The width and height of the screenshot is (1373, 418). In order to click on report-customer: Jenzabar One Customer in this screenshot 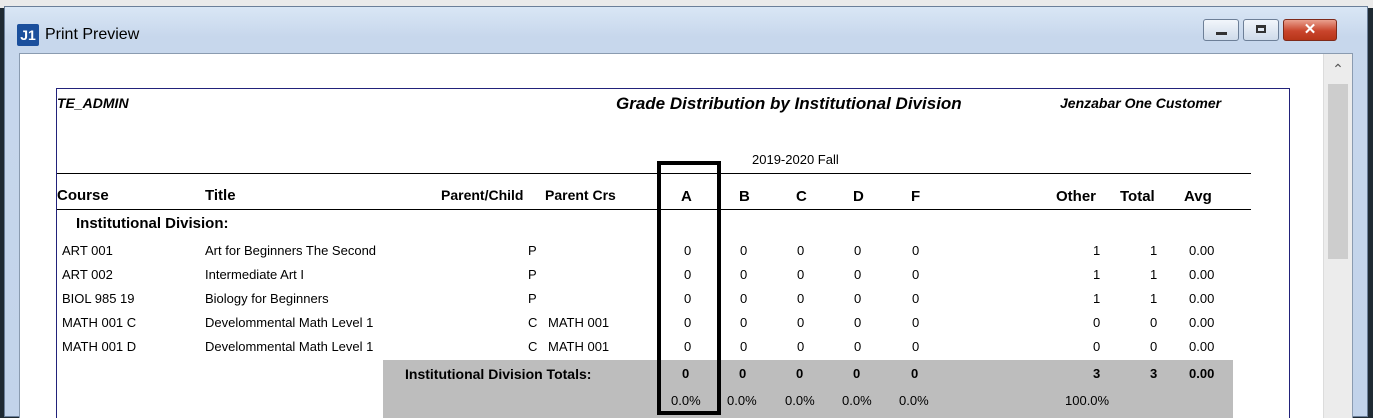, I will do `click(1141, 103)`.